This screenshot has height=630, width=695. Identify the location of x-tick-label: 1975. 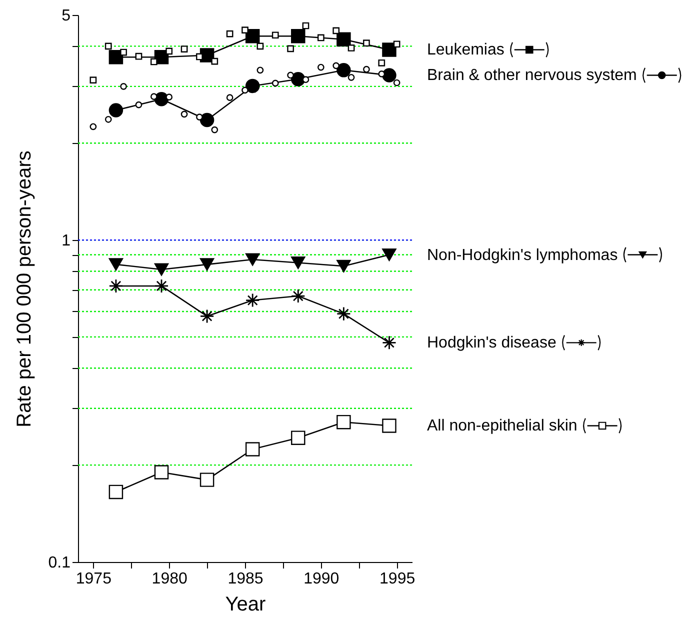
(94, 579).